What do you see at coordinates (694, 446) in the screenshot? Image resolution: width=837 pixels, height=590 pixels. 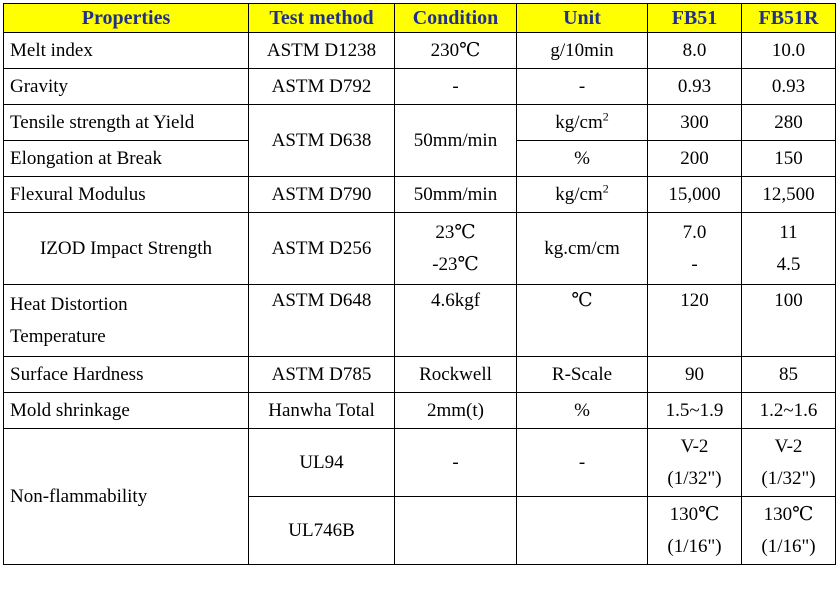 I see `fb51-line-1: V-2` at bounding box center [694, 446].